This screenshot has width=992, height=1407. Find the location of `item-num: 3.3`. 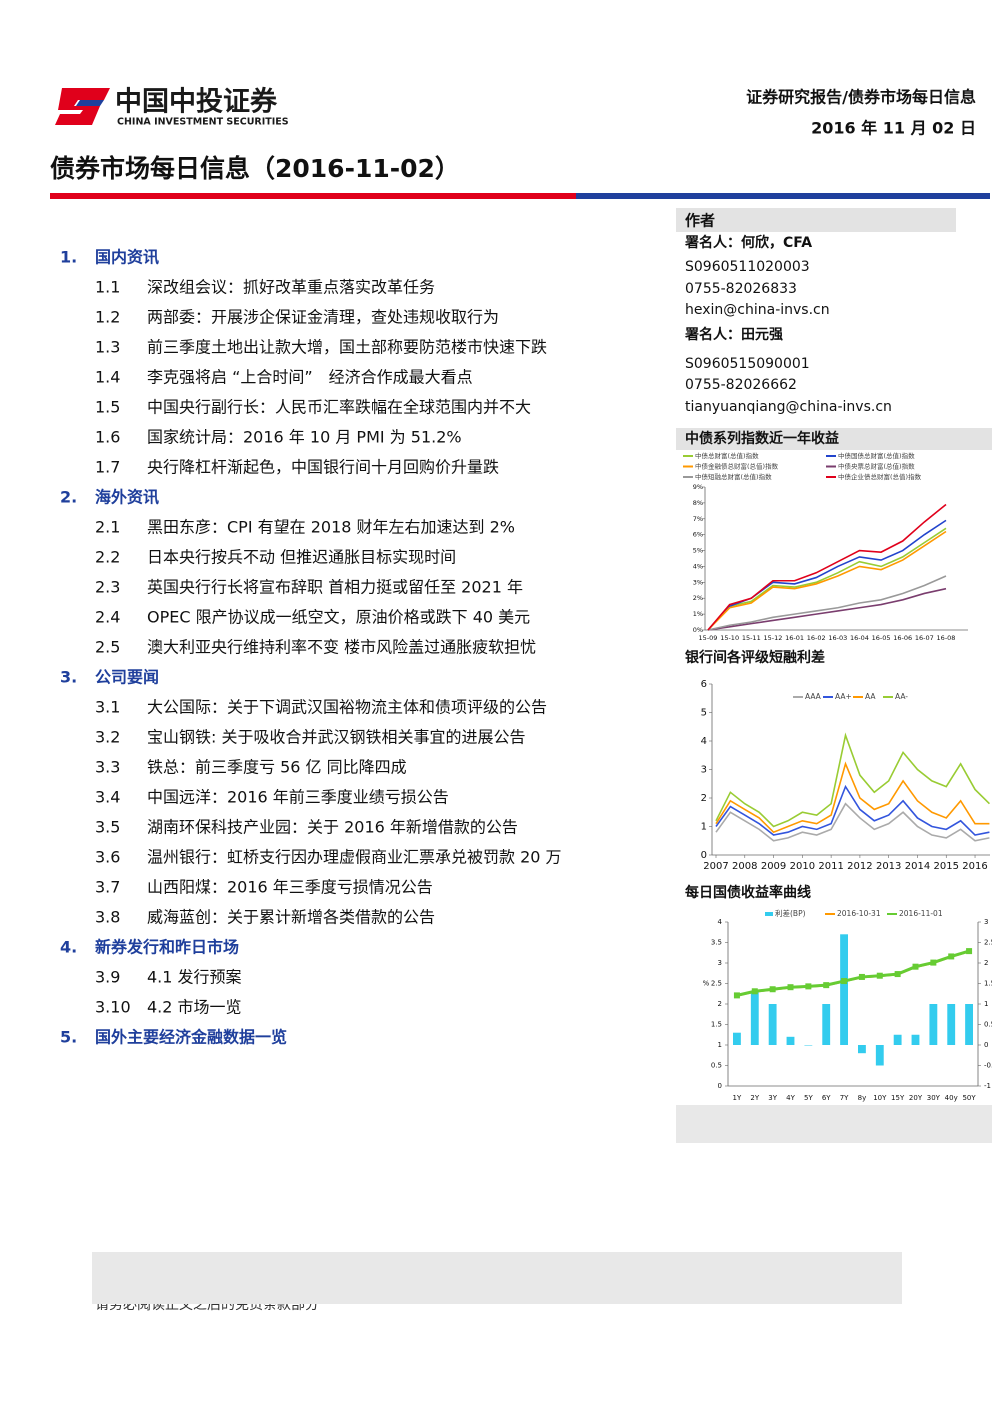

item-num: 3.3 is located at coordinates (107, 767).